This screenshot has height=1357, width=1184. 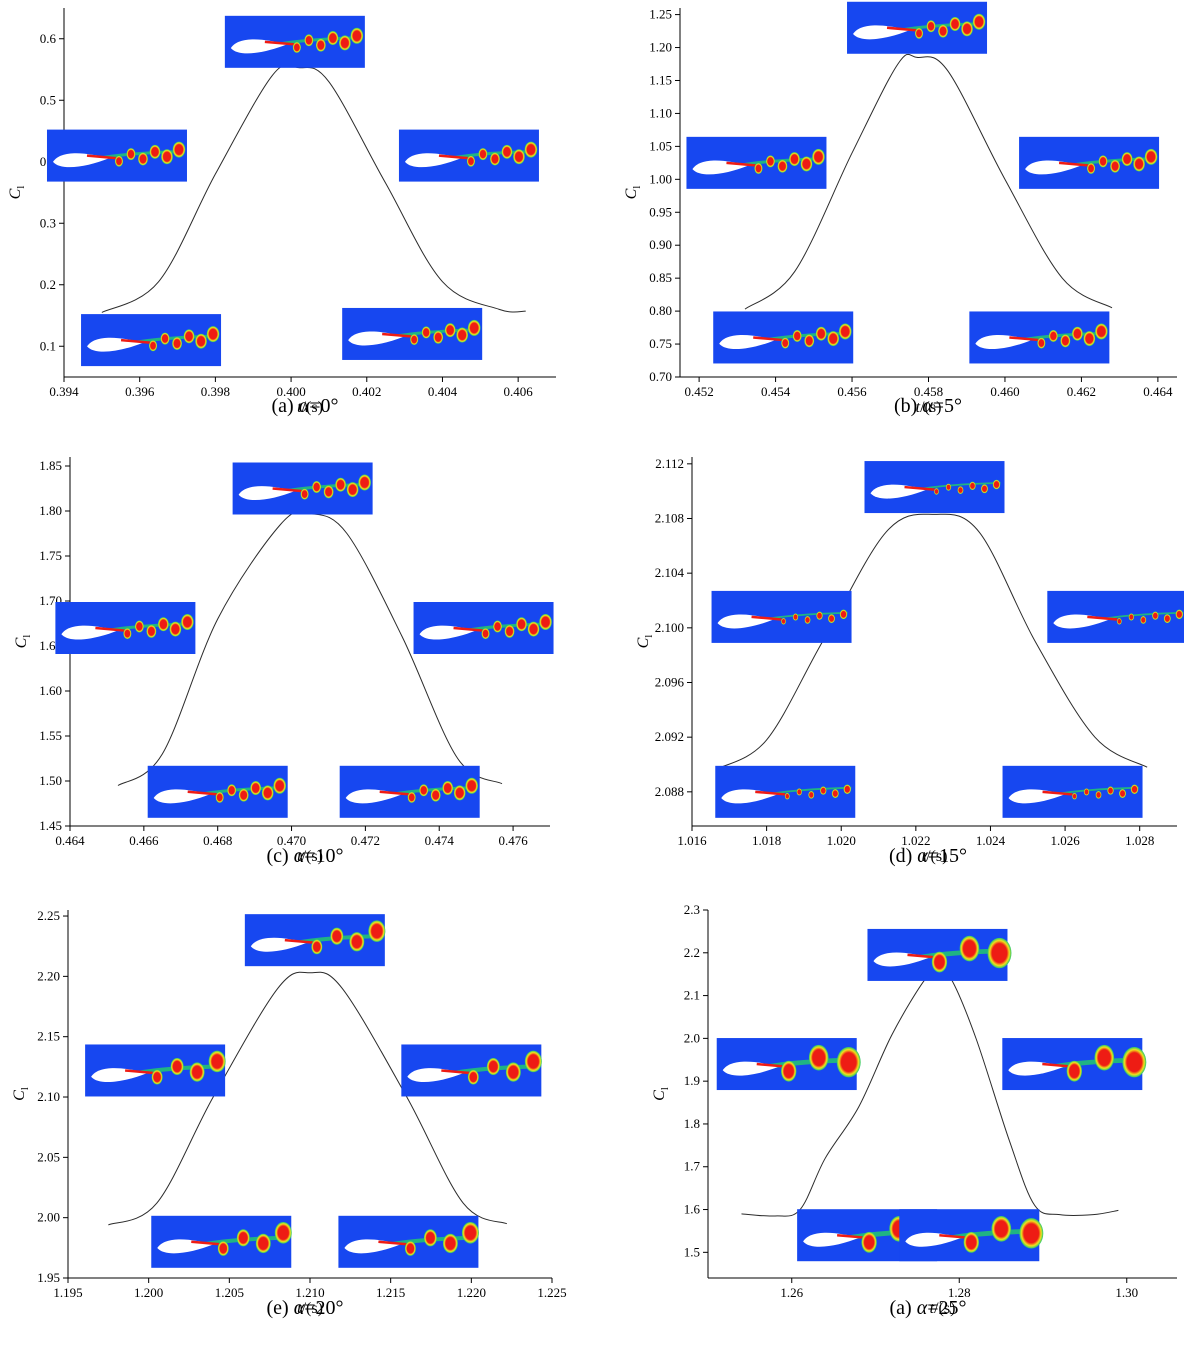 I want to click on cl-series-line, so click(x=932, y=641).